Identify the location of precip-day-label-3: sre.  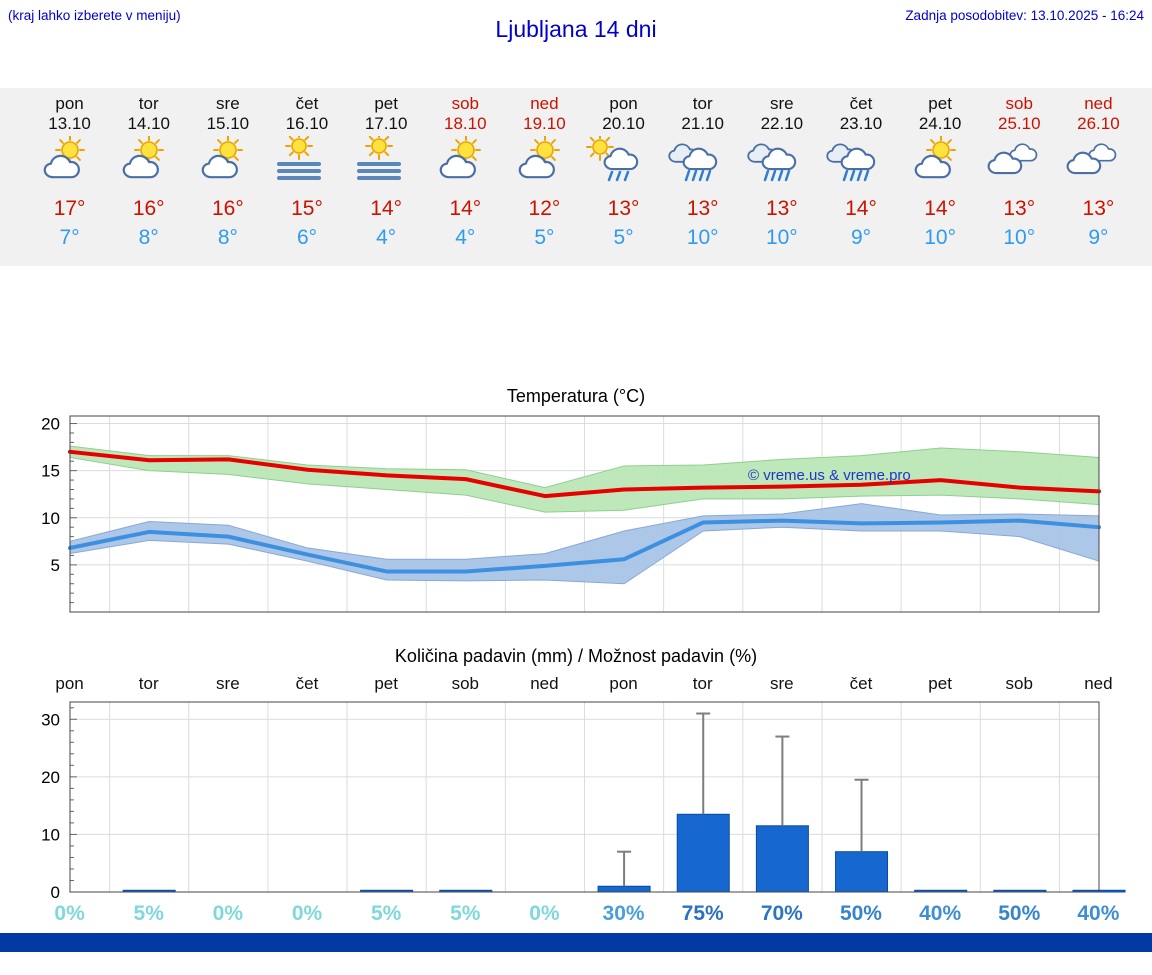
(228, 683).